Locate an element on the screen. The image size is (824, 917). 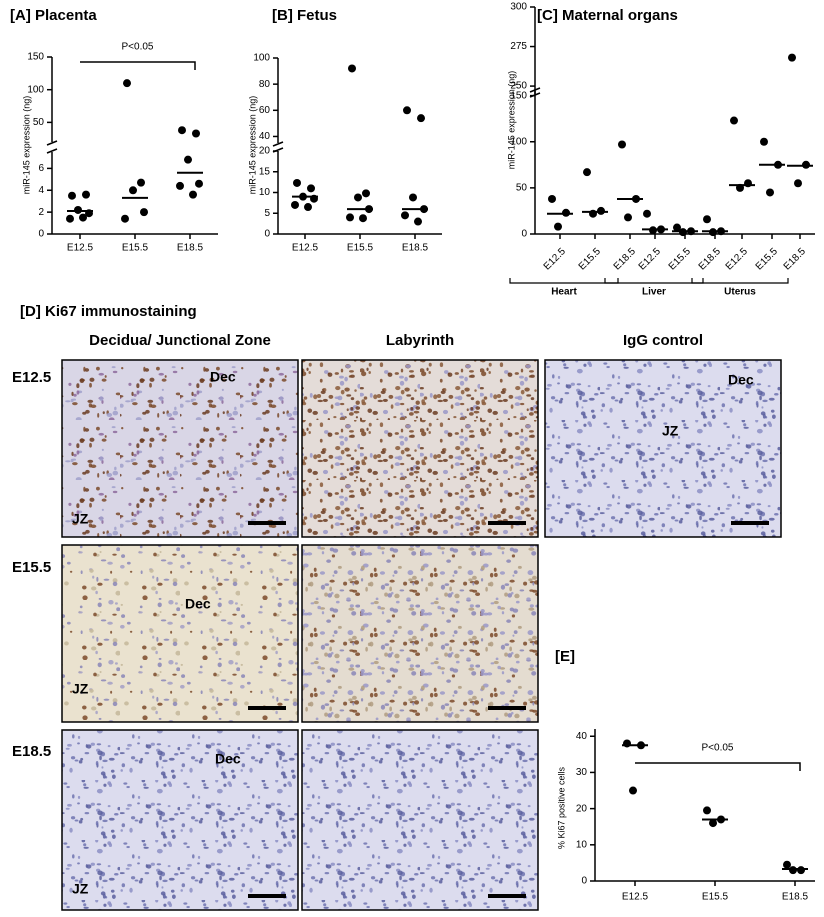
group-label: Liver is located at coordinates (654, 292).